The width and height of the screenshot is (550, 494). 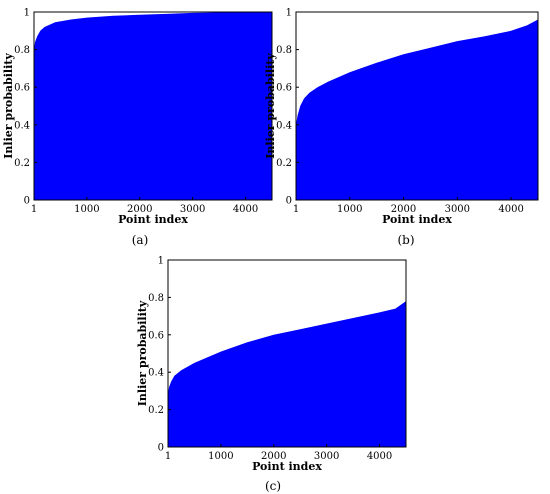 What do you see at coordinates (287, 374) in the screenshot?
I see `area-series` at bounding box center [287, 374].